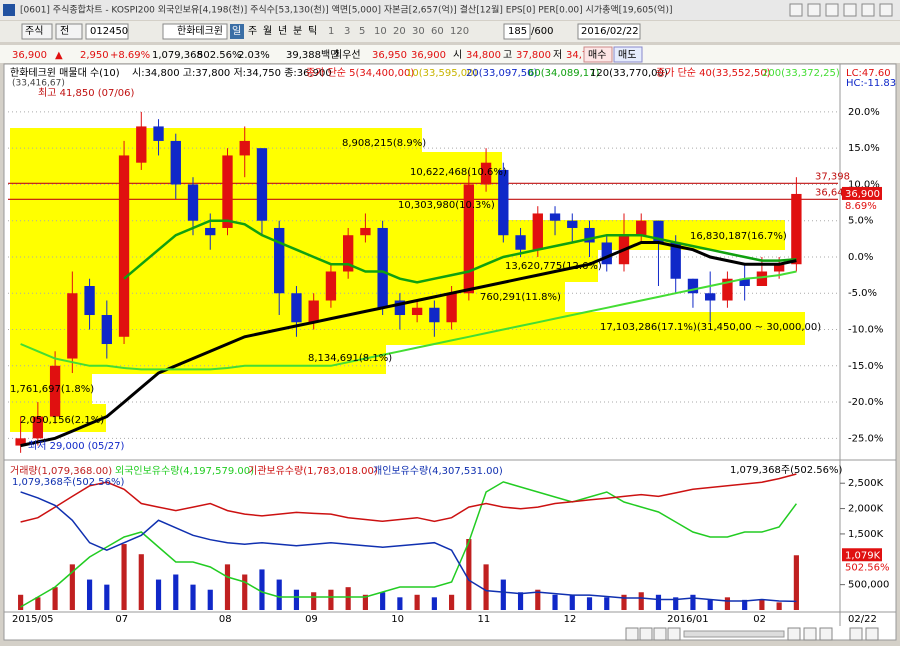 The image size is (900, 646). Describe the element at coordinates (437, 31) in the screenshot. I see `minute: 60` at that location.